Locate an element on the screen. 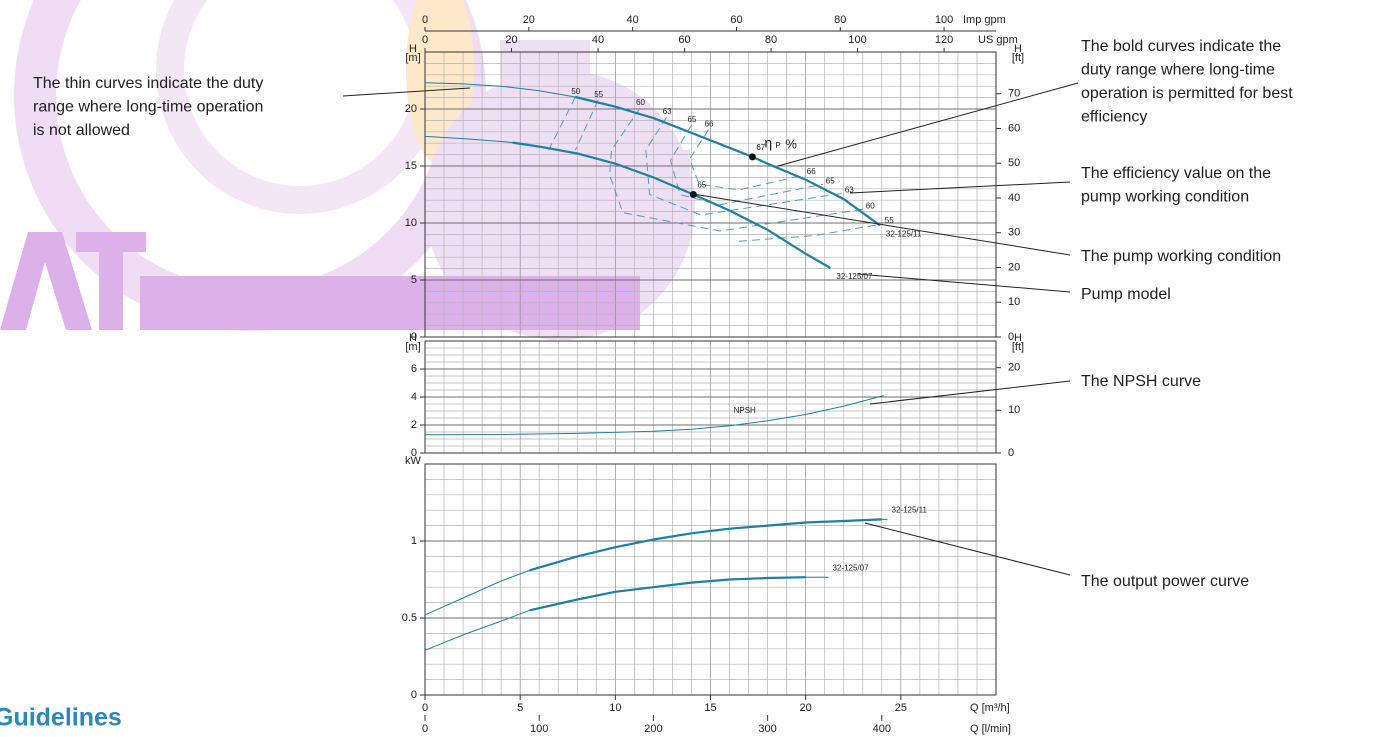 The image size is (1396, 737). y-tick-label: 4 is located at coordinates (414, 397).